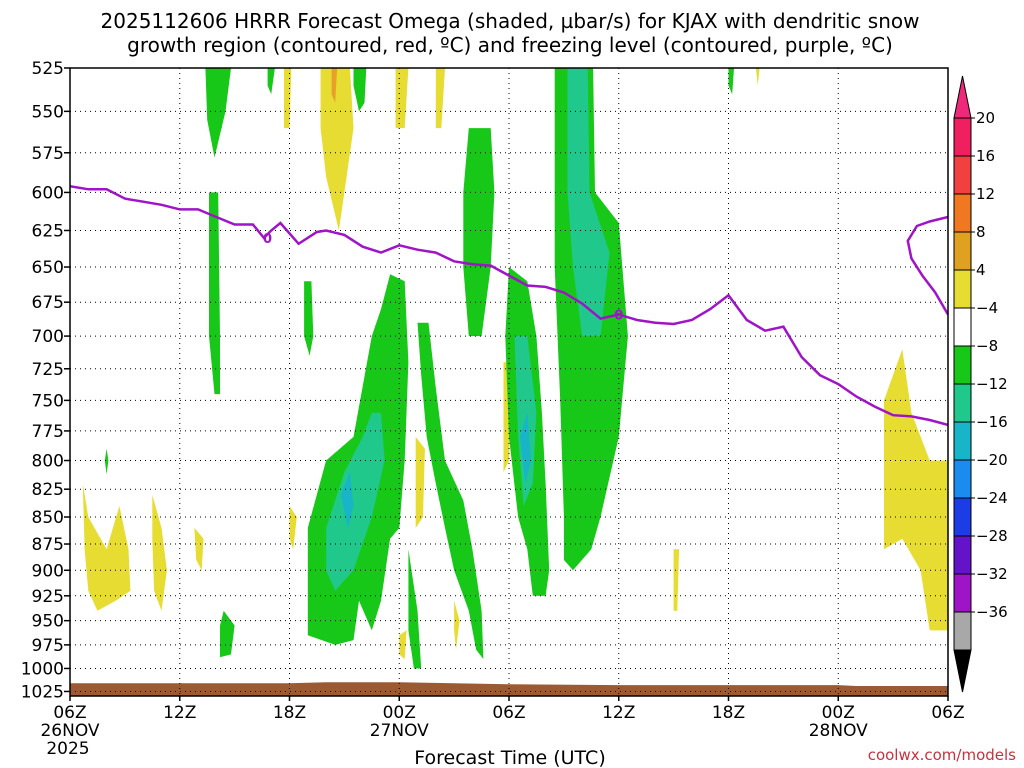 The width and height of the screenshot is (1024, 768). What do you see at coordinates (992, 460) in the screenshot?
I see `colorbar-label: −20` at bounding box center [992, 460].